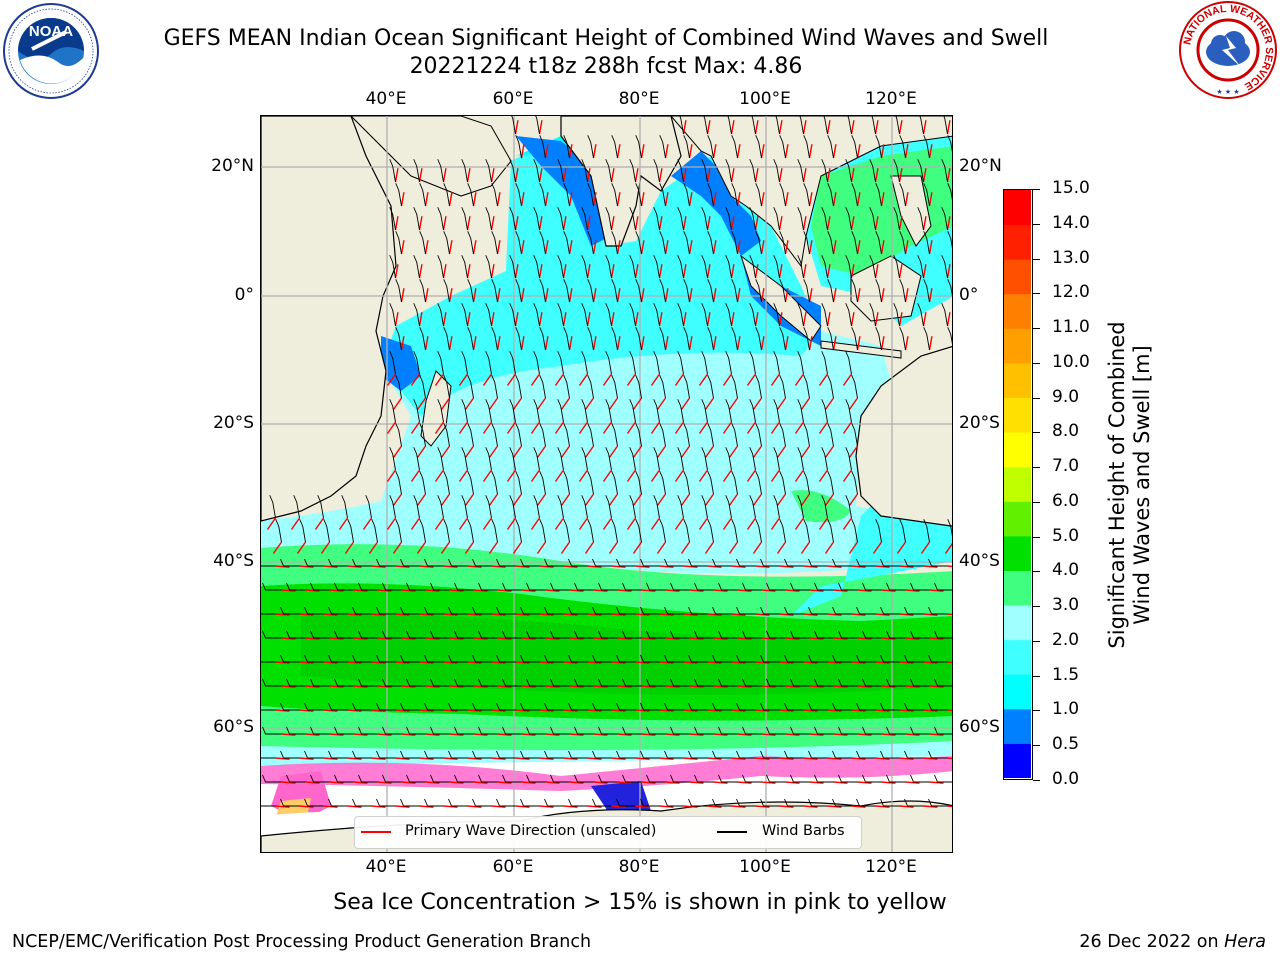 Image resolution: width=1280 pixels, height=960 pixels. Describe the element at coordinates (1071, 257) in the screenshot. I see `colorbar-tick-label: 13.0` at that location.